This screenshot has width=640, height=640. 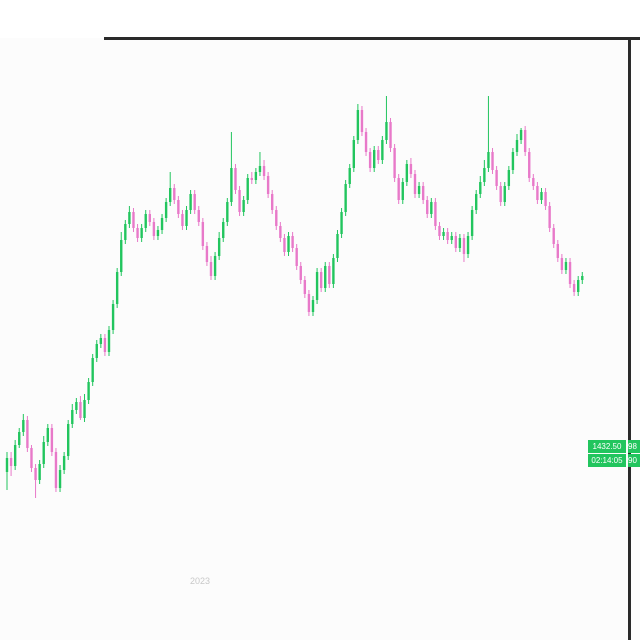 I want to click on last-price-edge-label: 98, so click(x=634, y=446).